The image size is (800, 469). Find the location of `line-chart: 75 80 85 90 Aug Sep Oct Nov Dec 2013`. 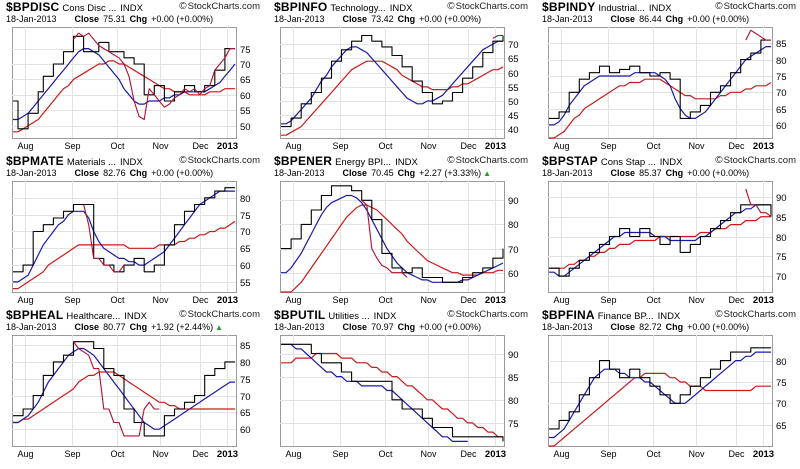

line-chart: 75 80 85 90 Aug Sep Oct Nov Dec 2013 is located at coordinates (399, 397).